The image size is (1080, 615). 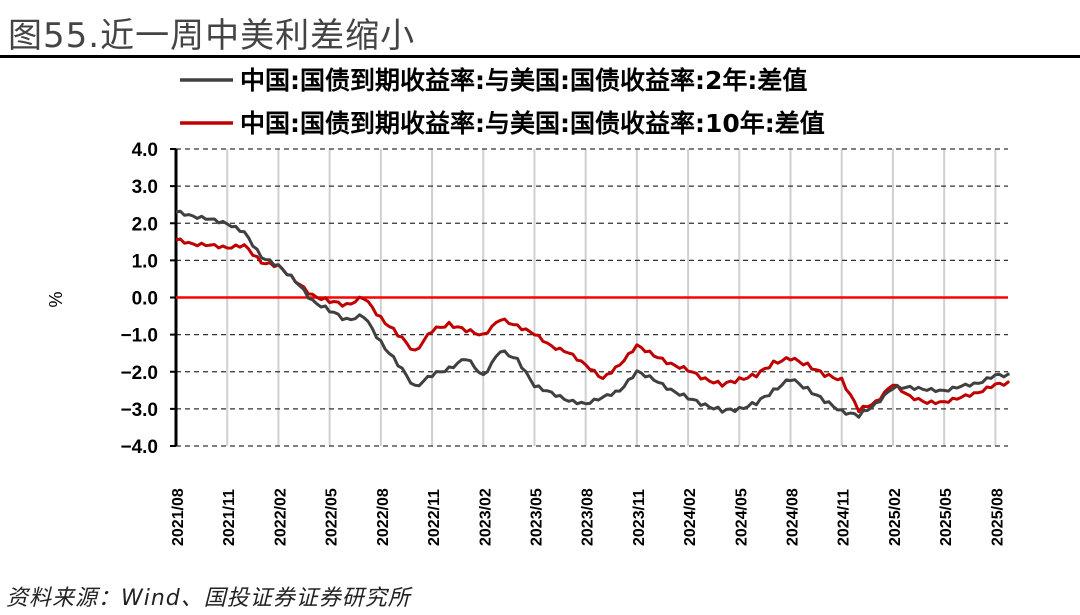 What do you see at coordinates (208, 598) in the screenshot?
I see `source-note: 资料来源：Wind、国投证券证券研究所` at bounding box center [208, 598].